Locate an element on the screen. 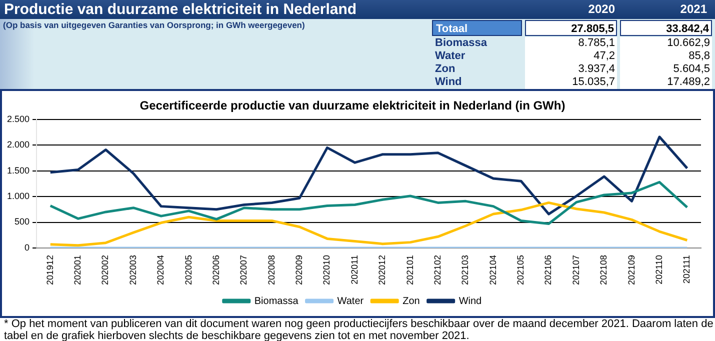 This screenshot has width=715, height=341. x-tick-label: 202106 is located at coordinates (548, 270).